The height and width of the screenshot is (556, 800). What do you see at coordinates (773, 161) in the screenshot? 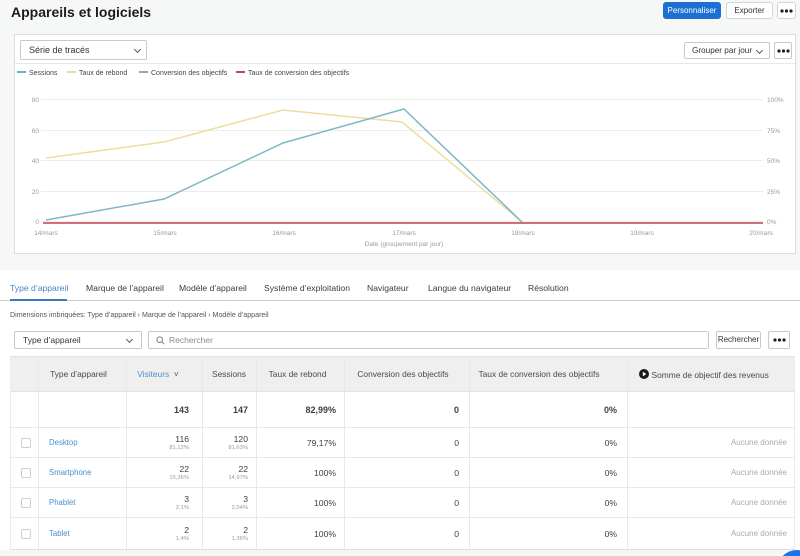
I see `svg-text: 50%` at bounding box center [773, 161].